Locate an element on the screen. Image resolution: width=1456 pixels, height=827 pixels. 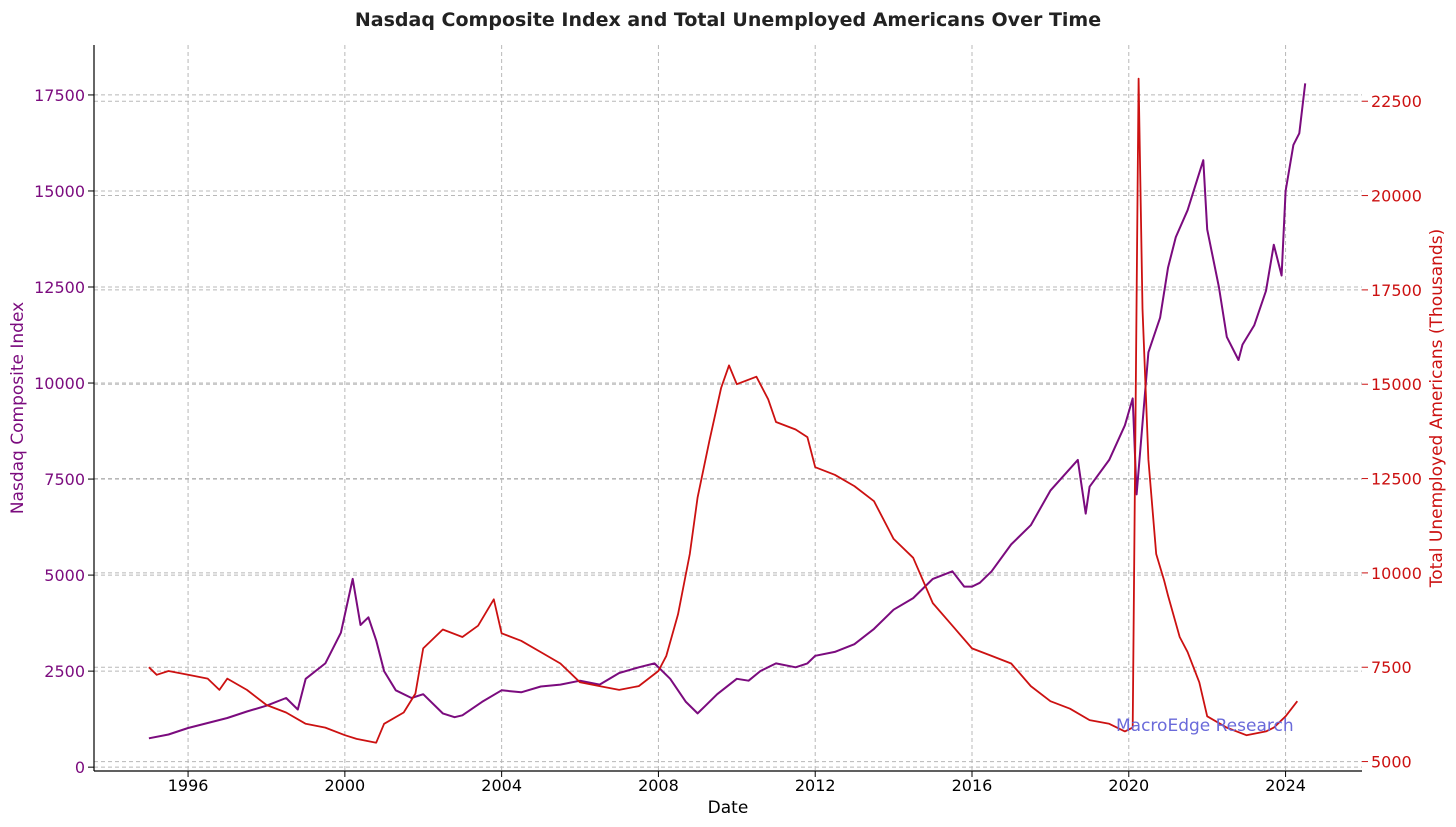
y-left-tick-label: 17500 is located at coordinates (59, 95).